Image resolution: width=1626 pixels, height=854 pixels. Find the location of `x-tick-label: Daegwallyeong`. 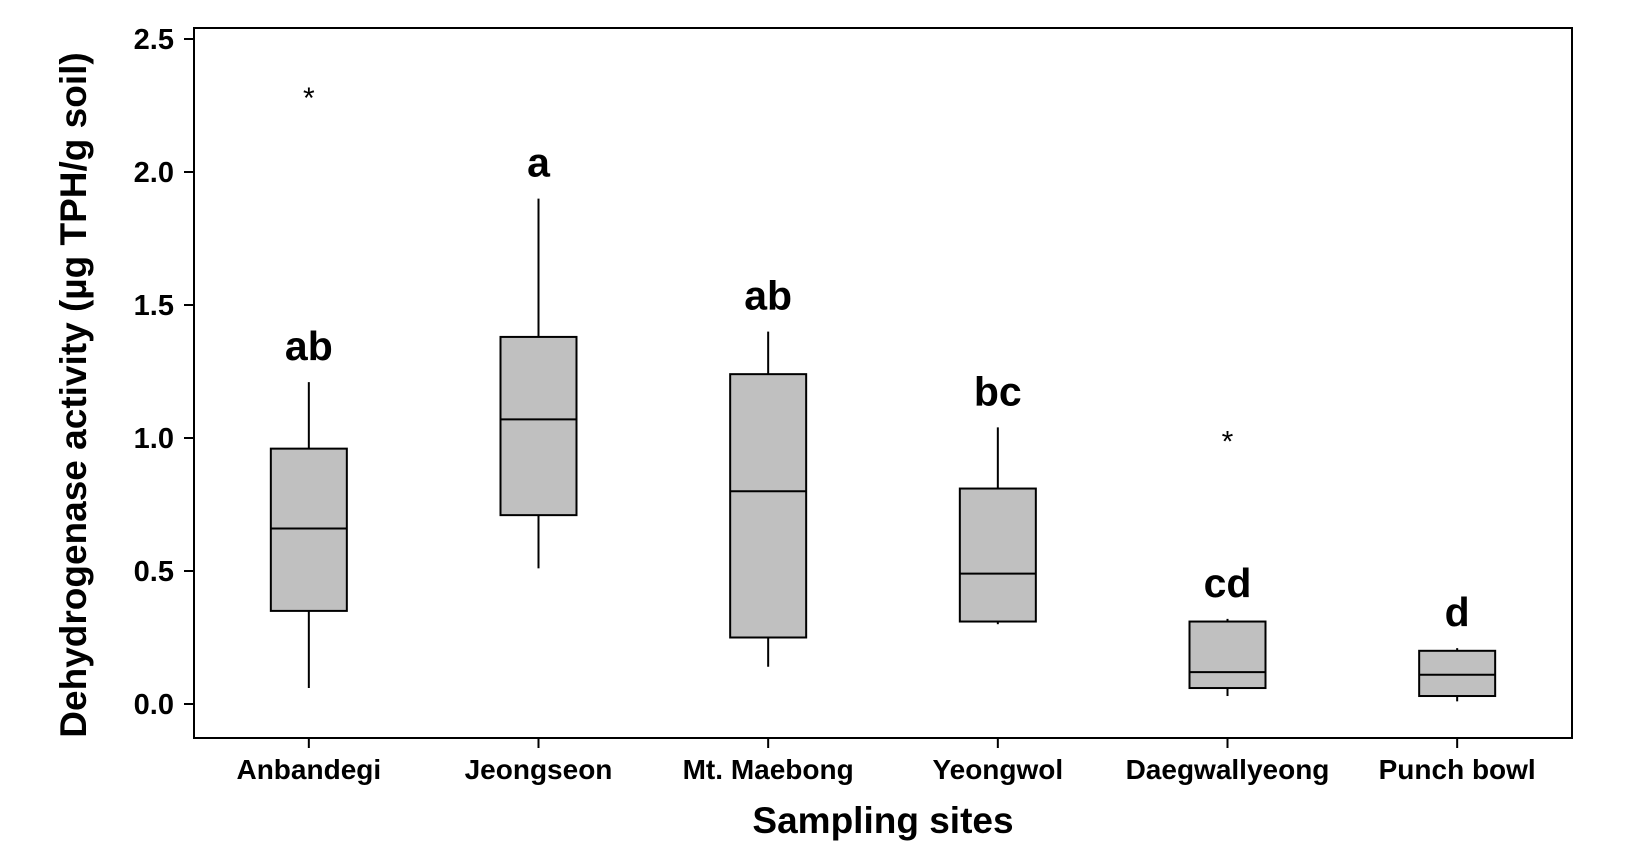

x-tick-label: Daegwallyeong is located at coordinates (1228, 769).